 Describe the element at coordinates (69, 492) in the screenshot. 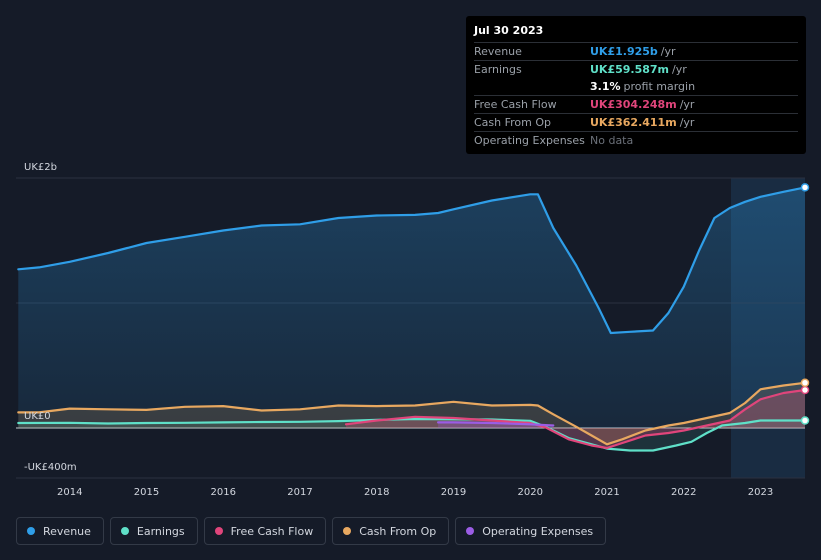

I see `x-tick-label: 2014` at that location.